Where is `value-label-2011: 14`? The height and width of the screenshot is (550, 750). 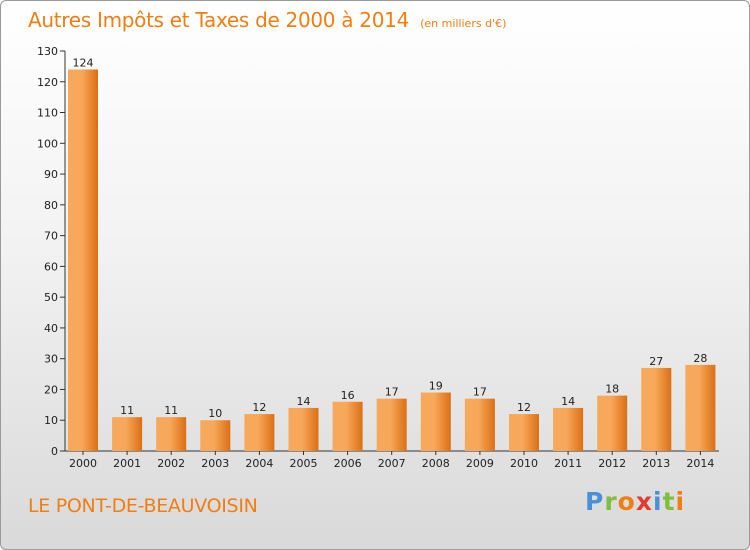
value-label-2011: 14 is located at coordinates (568, 401).